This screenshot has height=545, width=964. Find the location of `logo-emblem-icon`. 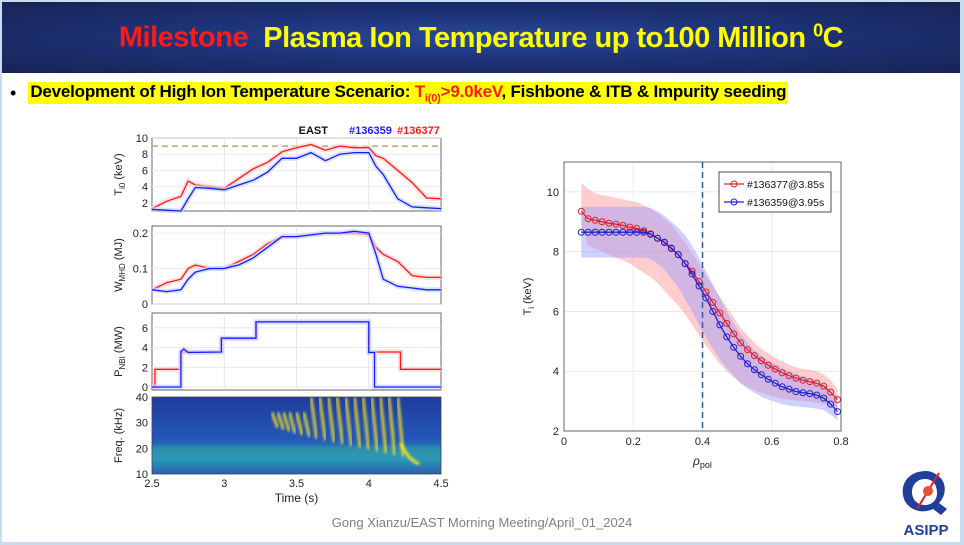

logo-emblem-icon is located at coordinates (924, 493).